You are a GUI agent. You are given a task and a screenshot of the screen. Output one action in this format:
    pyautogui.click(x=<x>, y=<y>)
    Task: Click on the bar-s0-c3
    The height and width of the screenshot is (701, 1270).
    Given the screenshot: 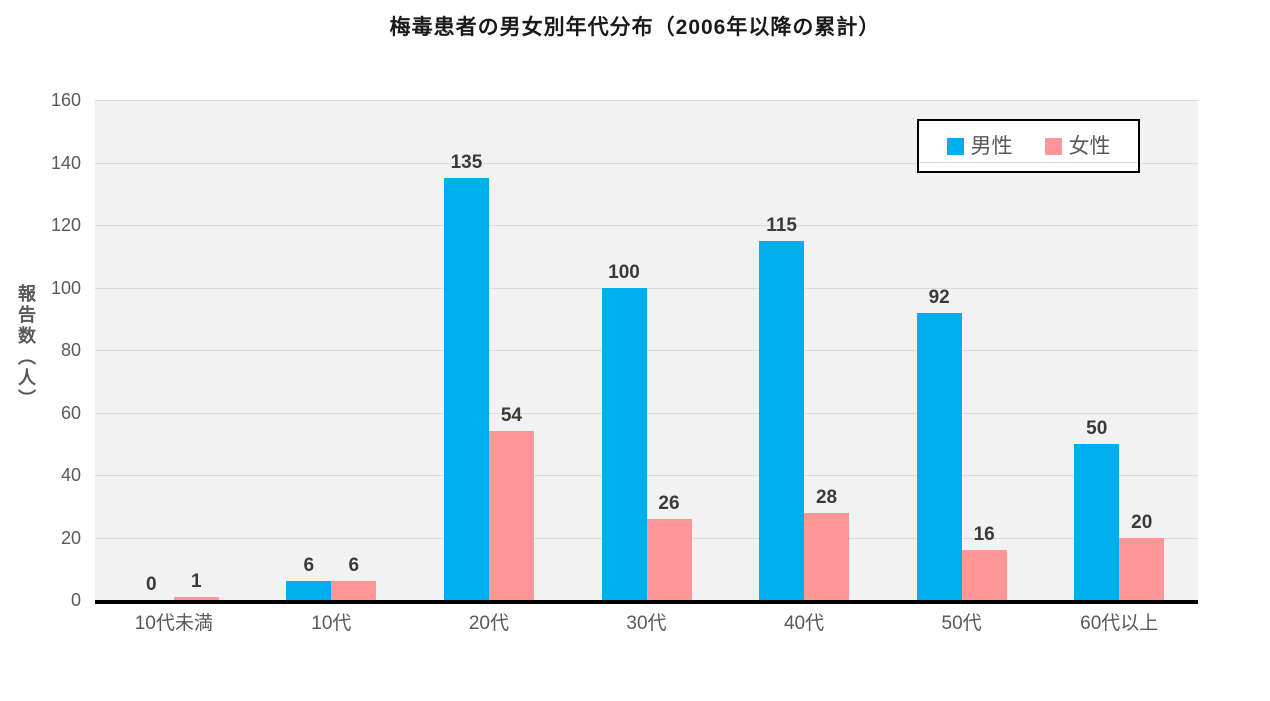 What is the action you would take?
    pyautogui.click(x=624, y=443)
    